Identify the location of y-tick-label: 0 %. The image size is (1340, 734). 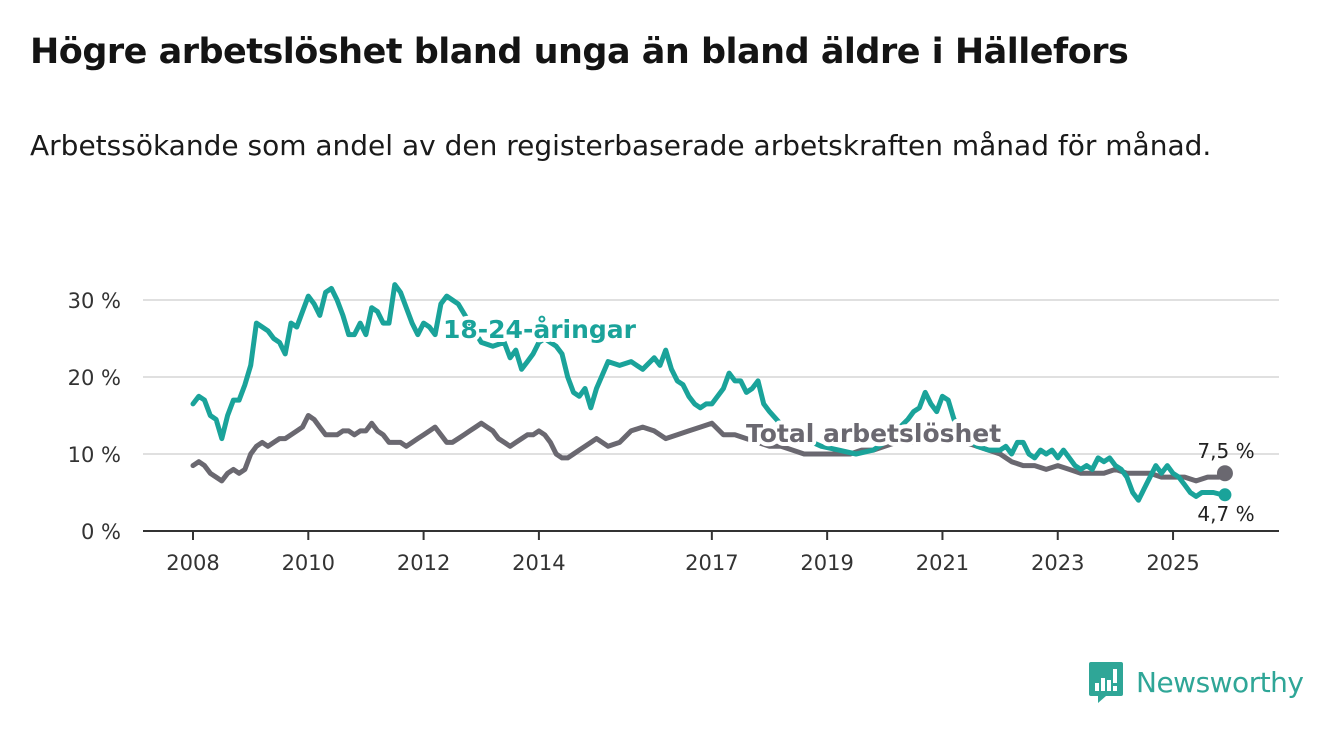
(101, 532).